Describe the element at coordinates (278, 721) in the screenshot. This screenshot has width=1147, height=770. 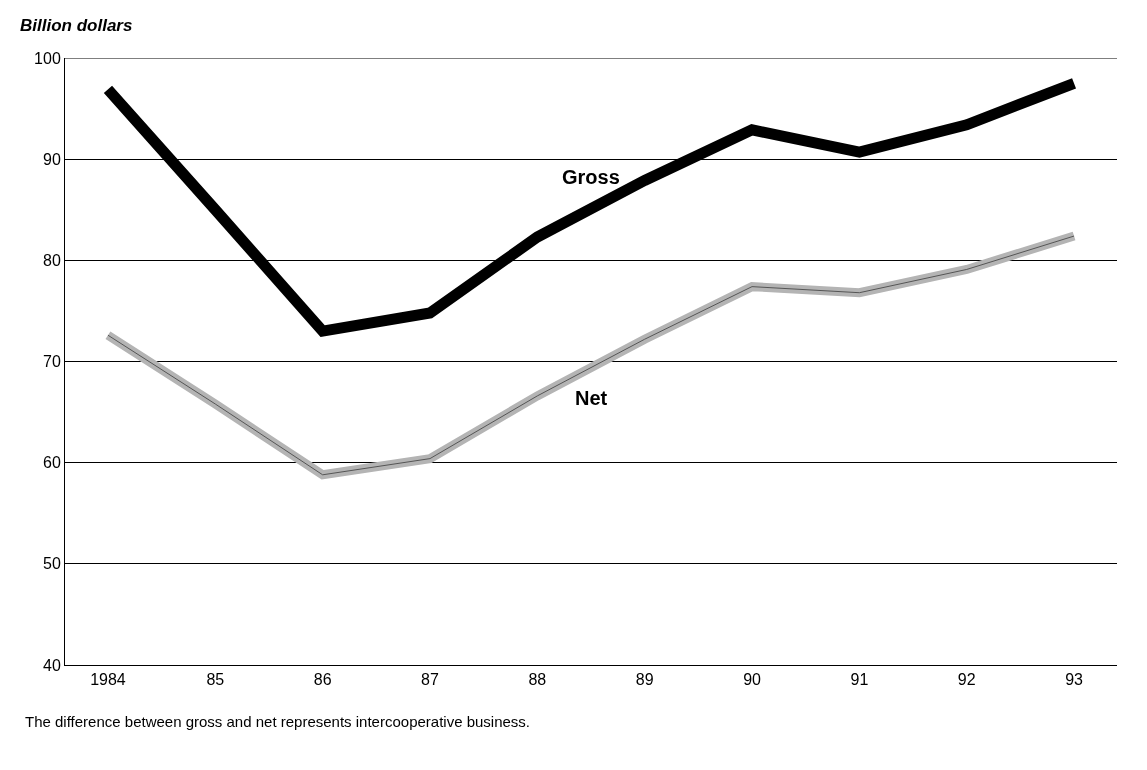
I see `text: The difference between gross and net represents intercooperative business.` at that location.